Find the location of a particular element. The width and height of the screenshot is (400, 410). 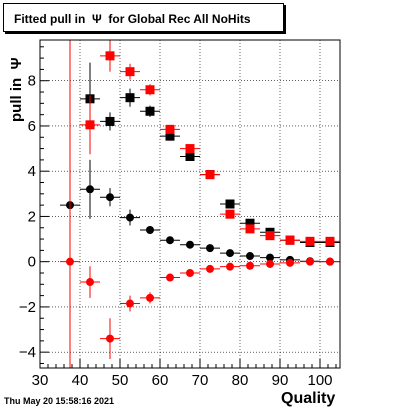

y-tick-label: −4 is located at coordinates (27, 352).